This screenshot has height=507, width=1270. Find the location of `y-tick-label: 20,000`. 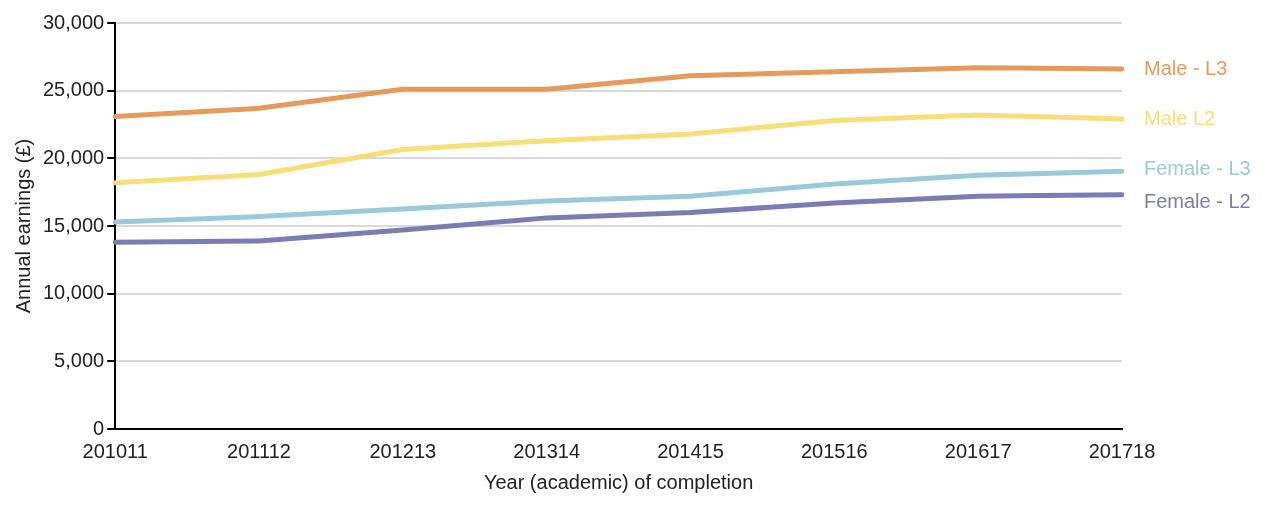

y-tick-label: 20,000 is located at coordinates (74, 156).